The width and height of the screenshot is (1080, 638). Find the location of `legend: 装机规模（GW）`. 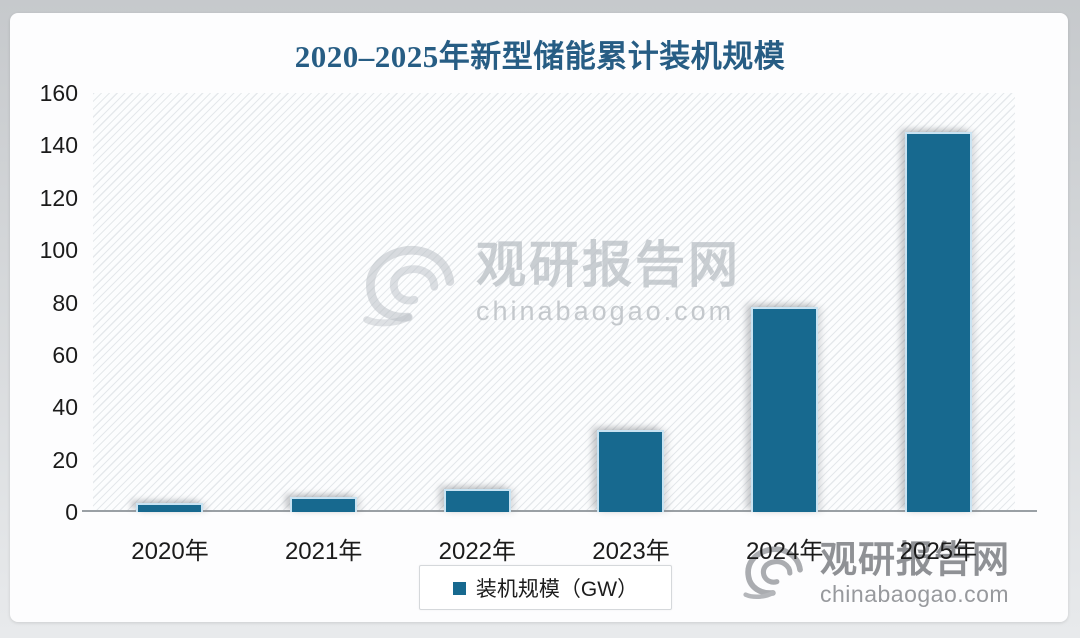

legend: 装机规模（GW） is located at coordinates (545, 587).